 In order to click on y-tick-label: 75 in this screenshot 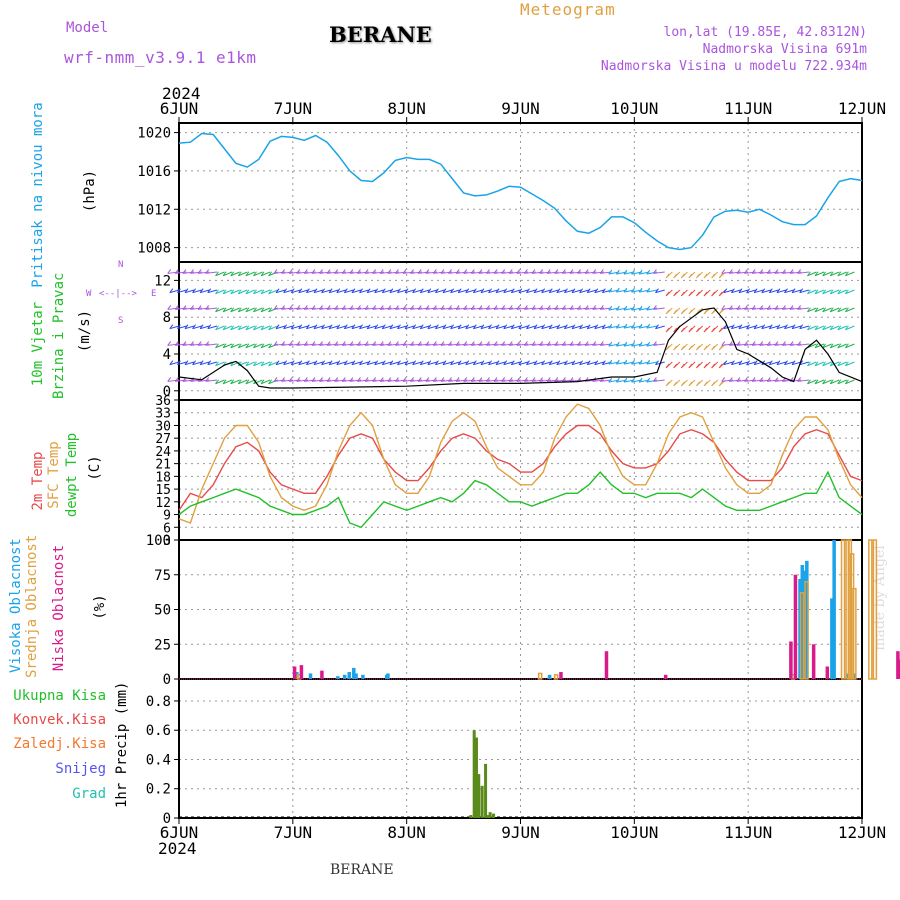, I will do `click(162, 576)`.